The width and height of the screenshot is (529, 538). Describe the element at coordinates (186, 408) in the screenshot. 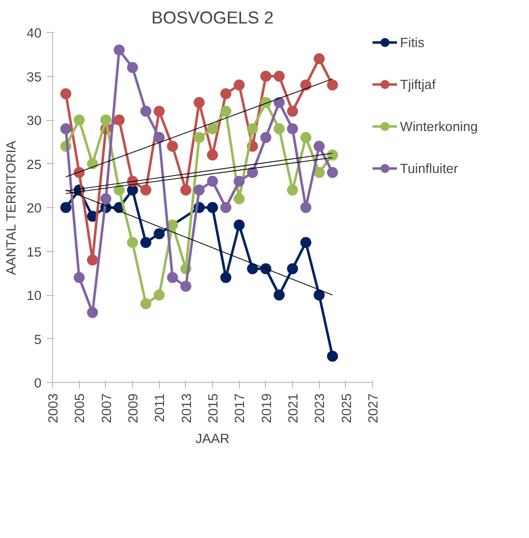

I see `x-tick-label: 2013` at that location.